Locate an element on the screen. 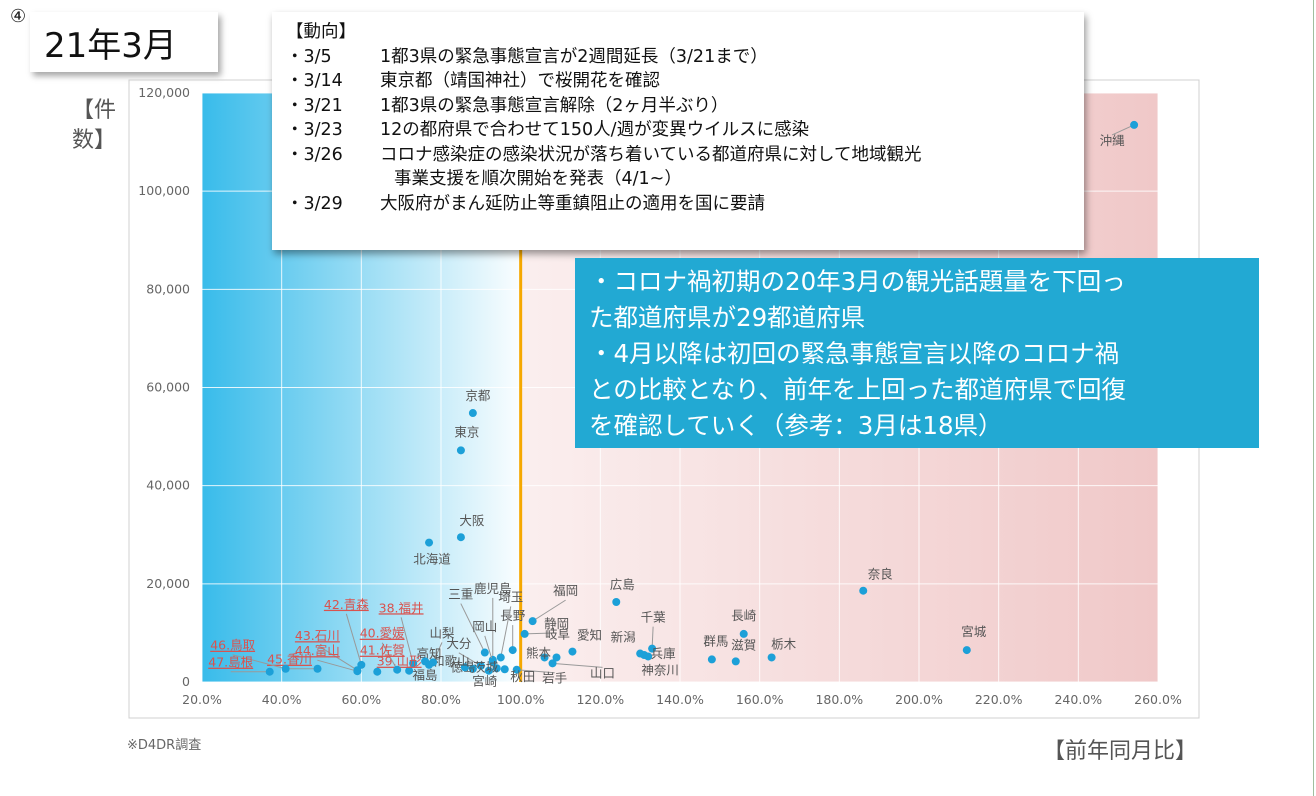  y-axis-title: 【件数】 is located at coordinates (94, 125).